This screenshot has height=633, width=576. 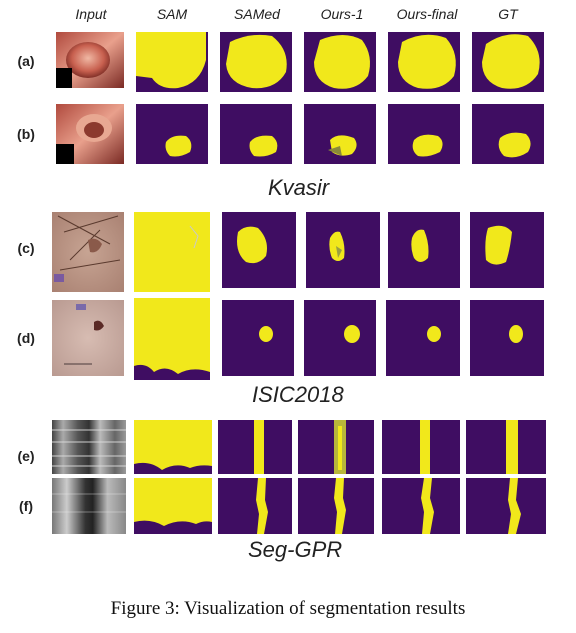 I want to click on input-image-d, so click(x=88, y=338).